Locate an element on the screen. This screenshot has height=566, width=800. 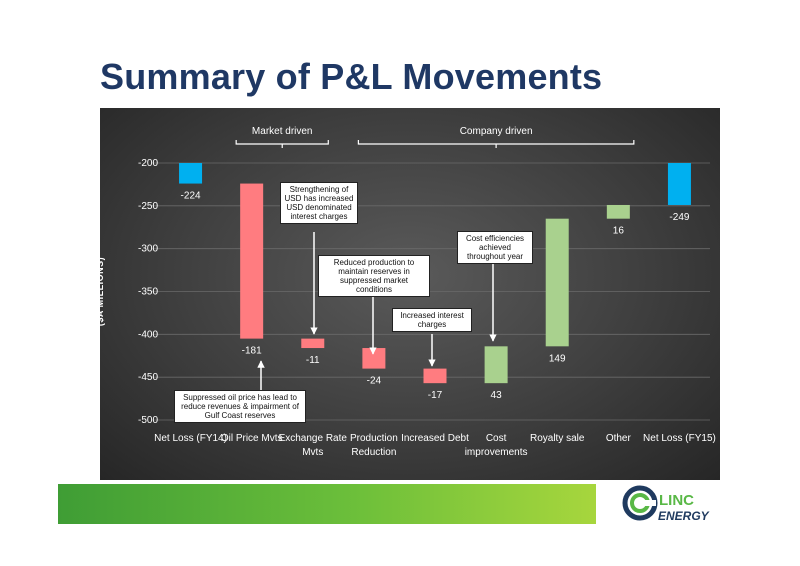
data-label: -249 is located at coordinates (679, 217).